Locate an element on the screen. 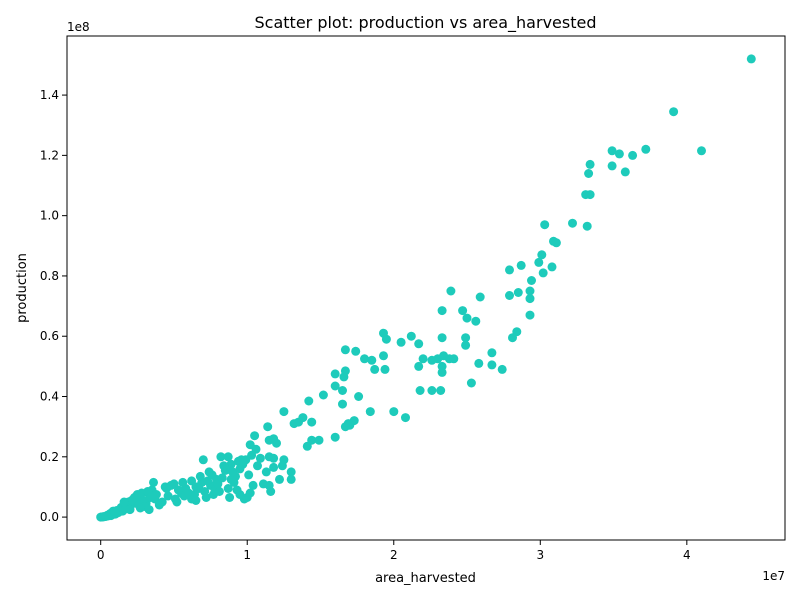 This screenshot has height=600, width=800. y-tick-label: 1.2 is located at coordinates (49, 155).